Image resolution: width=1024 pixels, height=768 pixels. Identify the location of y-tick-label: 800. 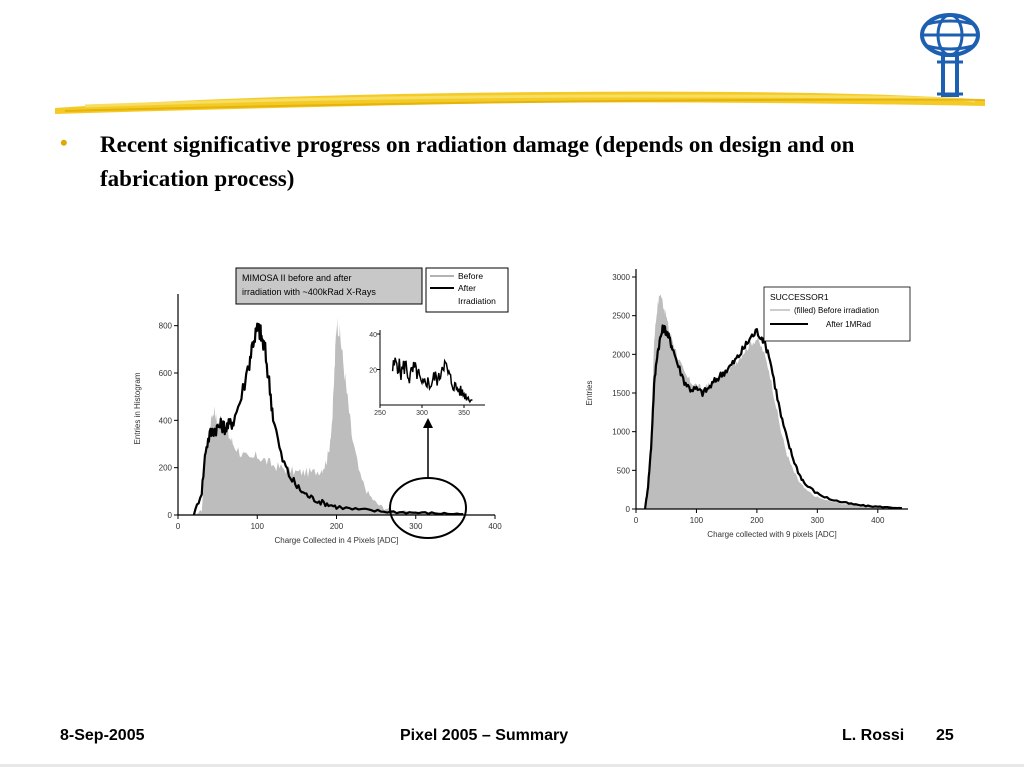
(166, 326).